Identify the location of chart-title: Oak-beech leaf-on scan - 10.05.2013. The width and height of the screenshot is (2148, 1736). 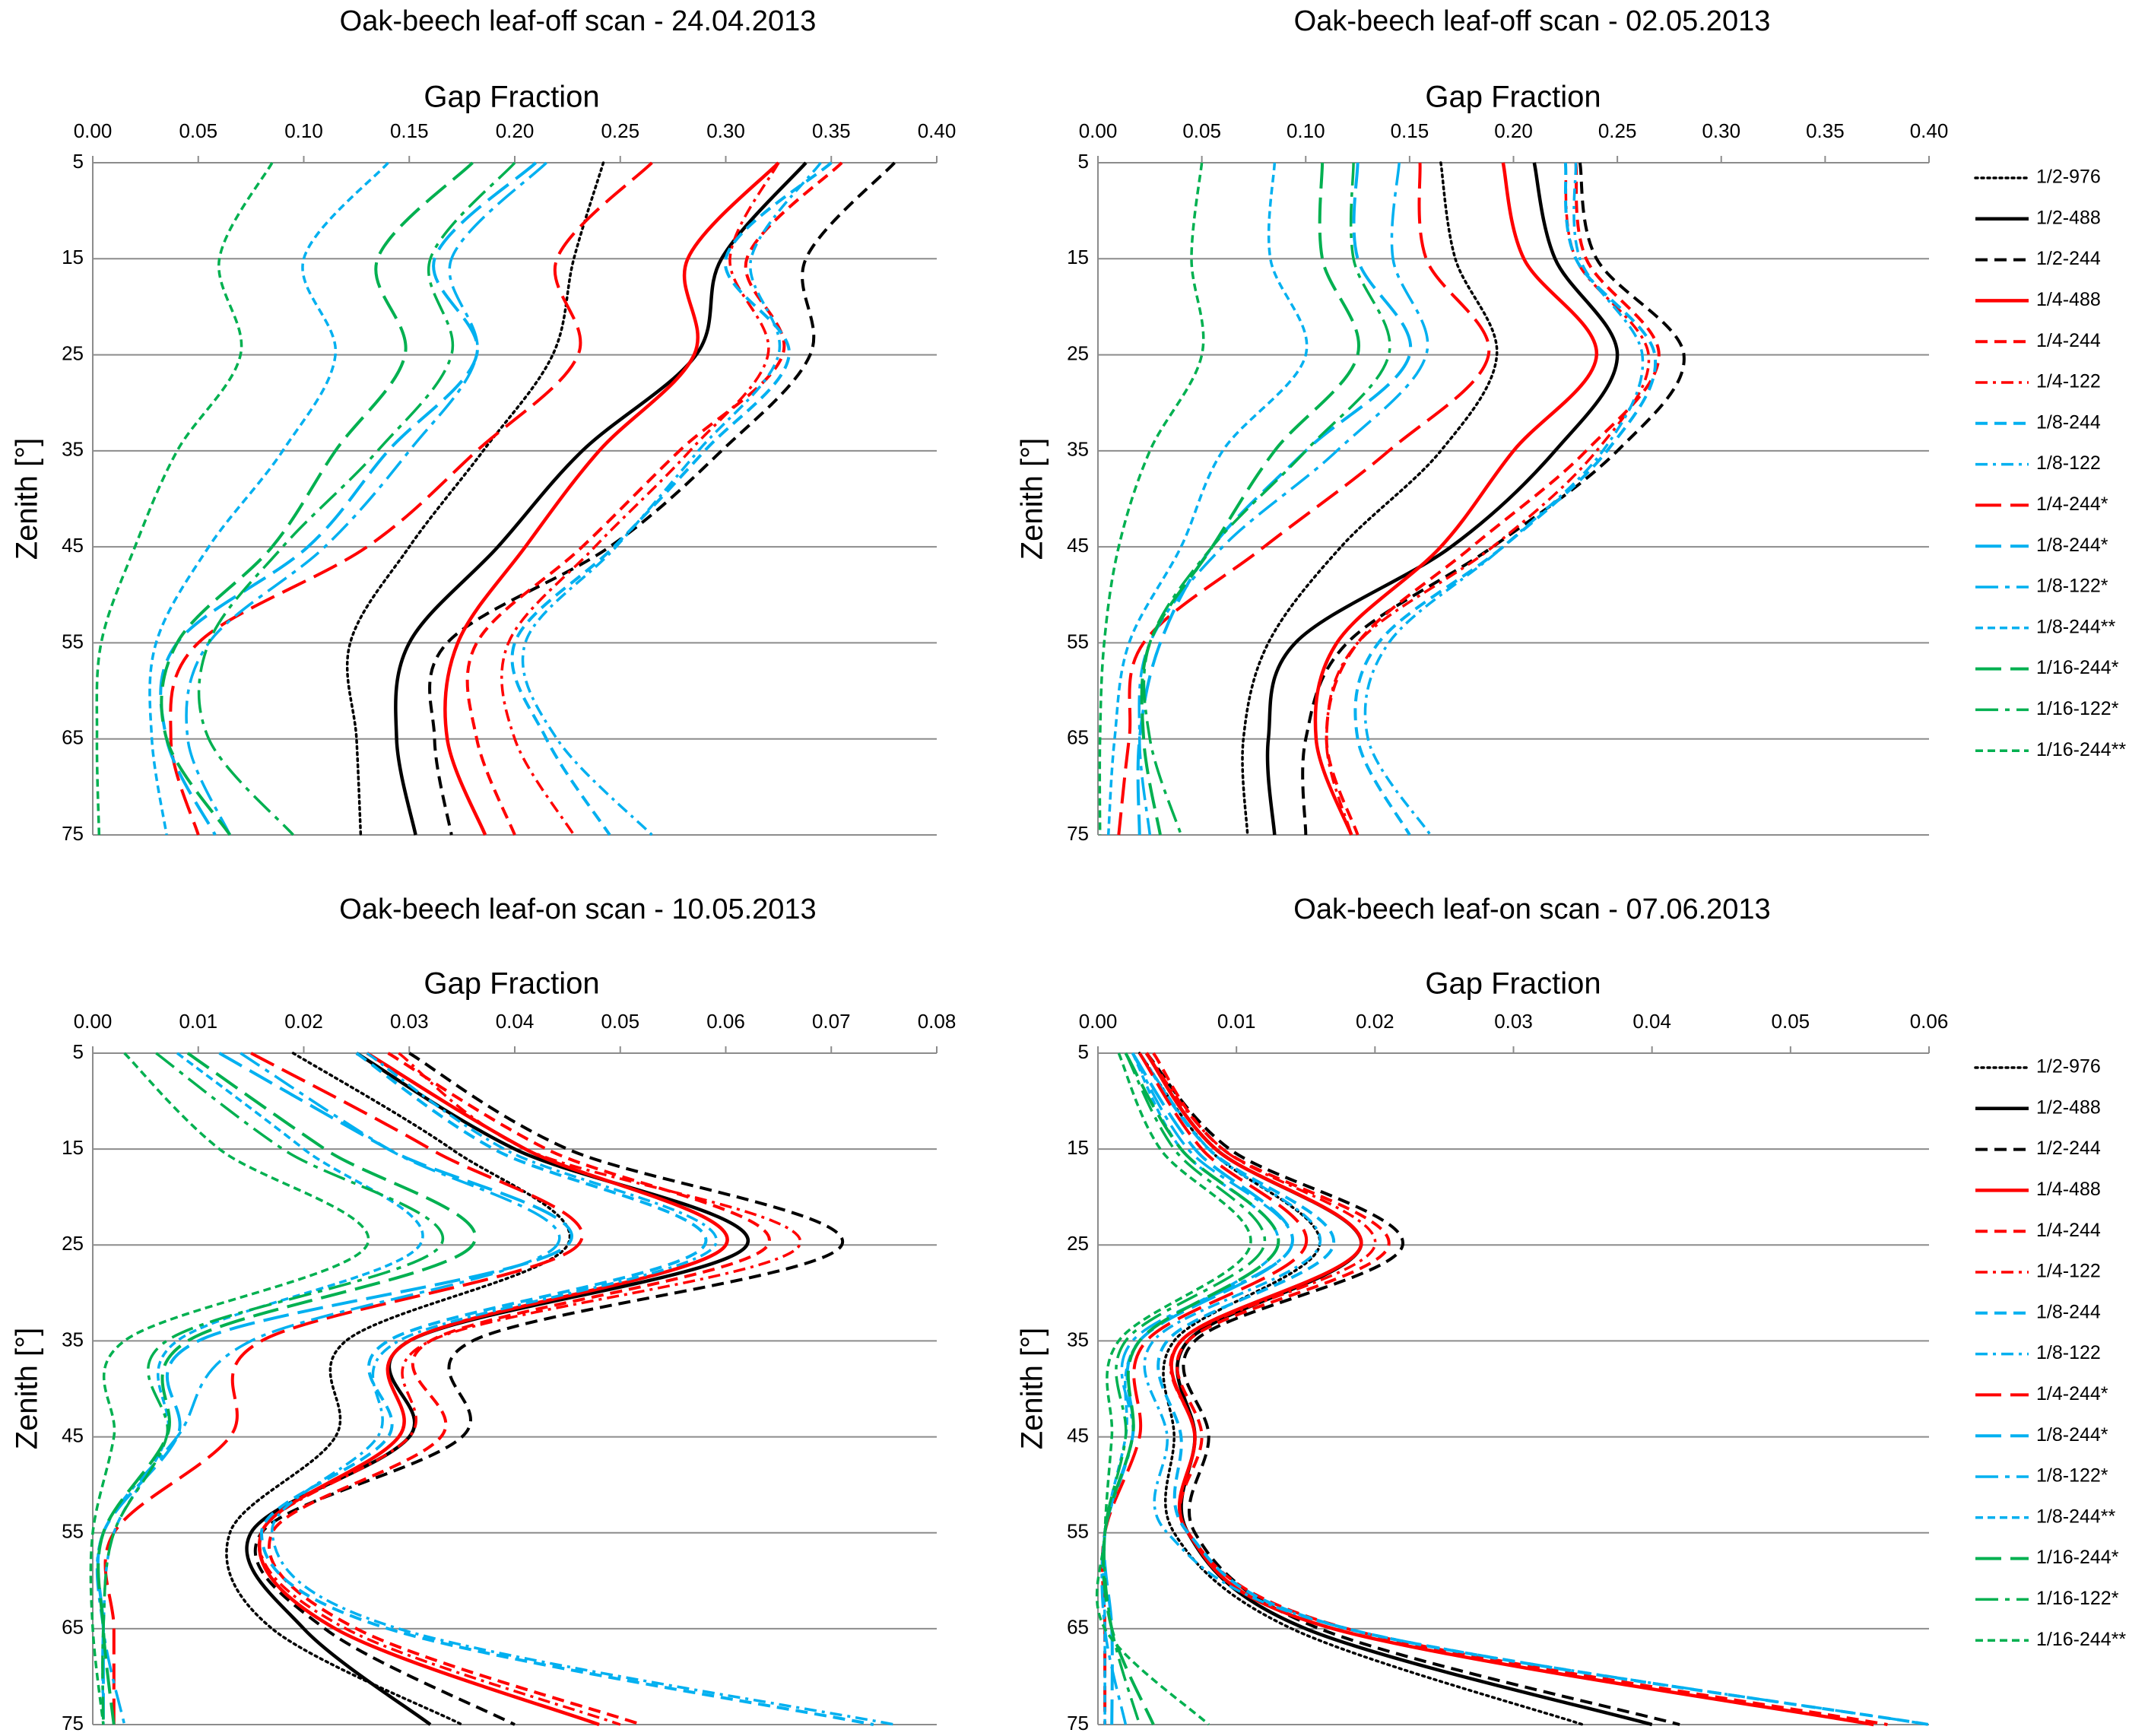
(577, 909).